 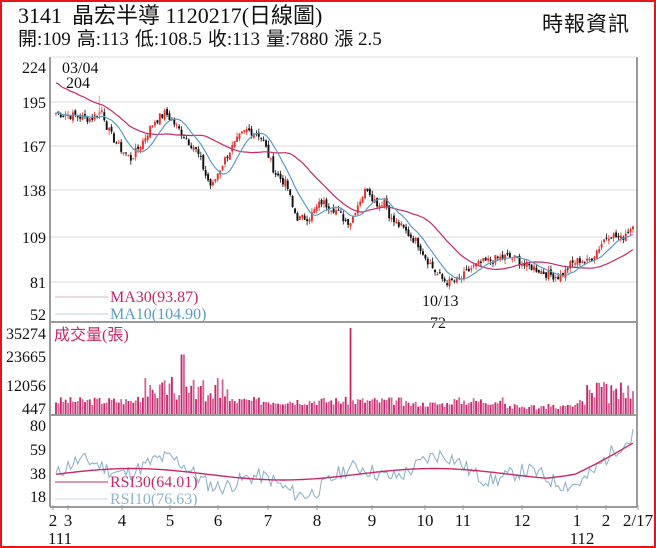 What do you see at coordinates (522, 520) in the screenshot?
I see `x-axis-month-label: 12` at bounding box center [522, 520].